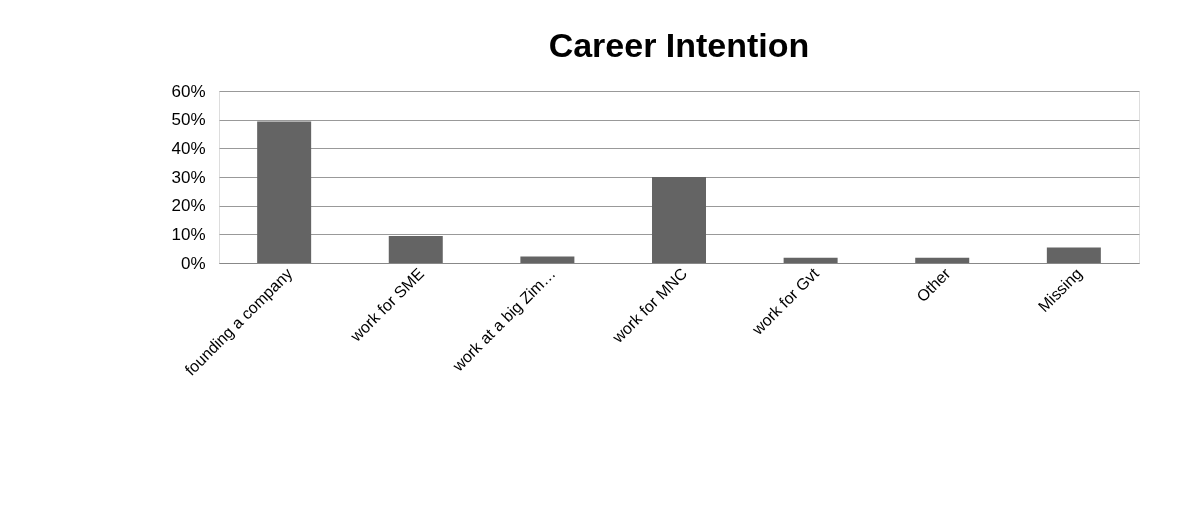 The height and width of the screenshot is (531, 1189). What do you see at coordinates (188, 120) in the screenshot?
I see `y-tick-label: 50%` at bounding box center [188, 120].